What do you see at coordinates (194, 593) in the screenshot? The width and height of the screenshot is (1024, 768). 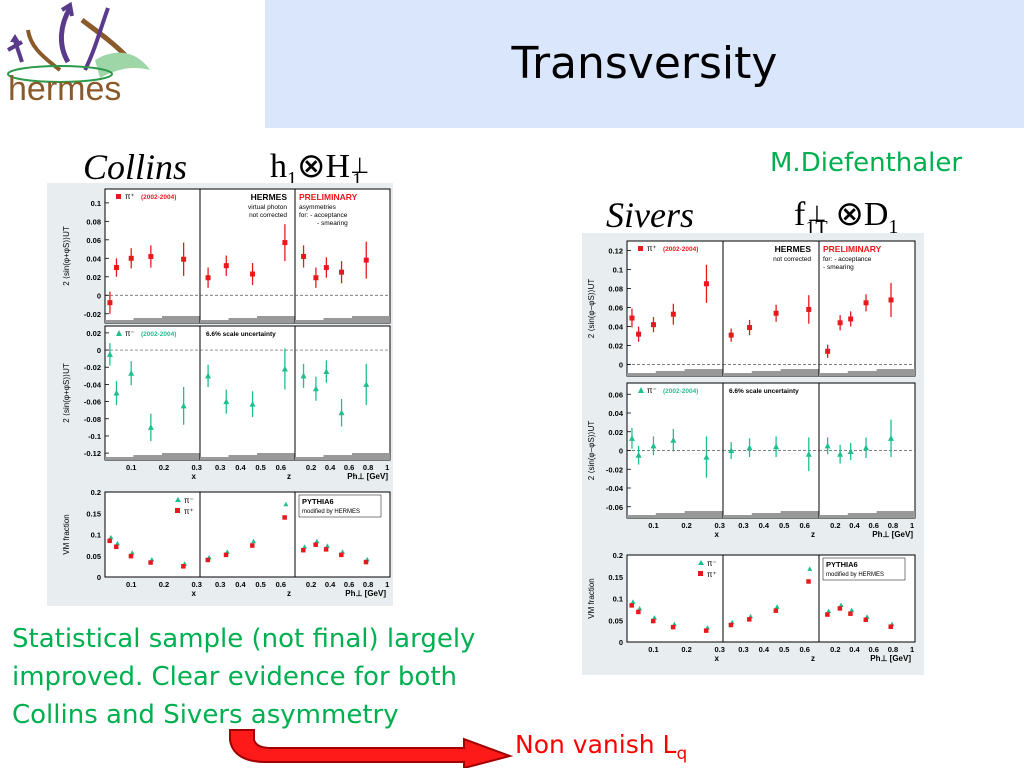 I see `vm-x-axis-label: x` at bounding box center [194, 593].